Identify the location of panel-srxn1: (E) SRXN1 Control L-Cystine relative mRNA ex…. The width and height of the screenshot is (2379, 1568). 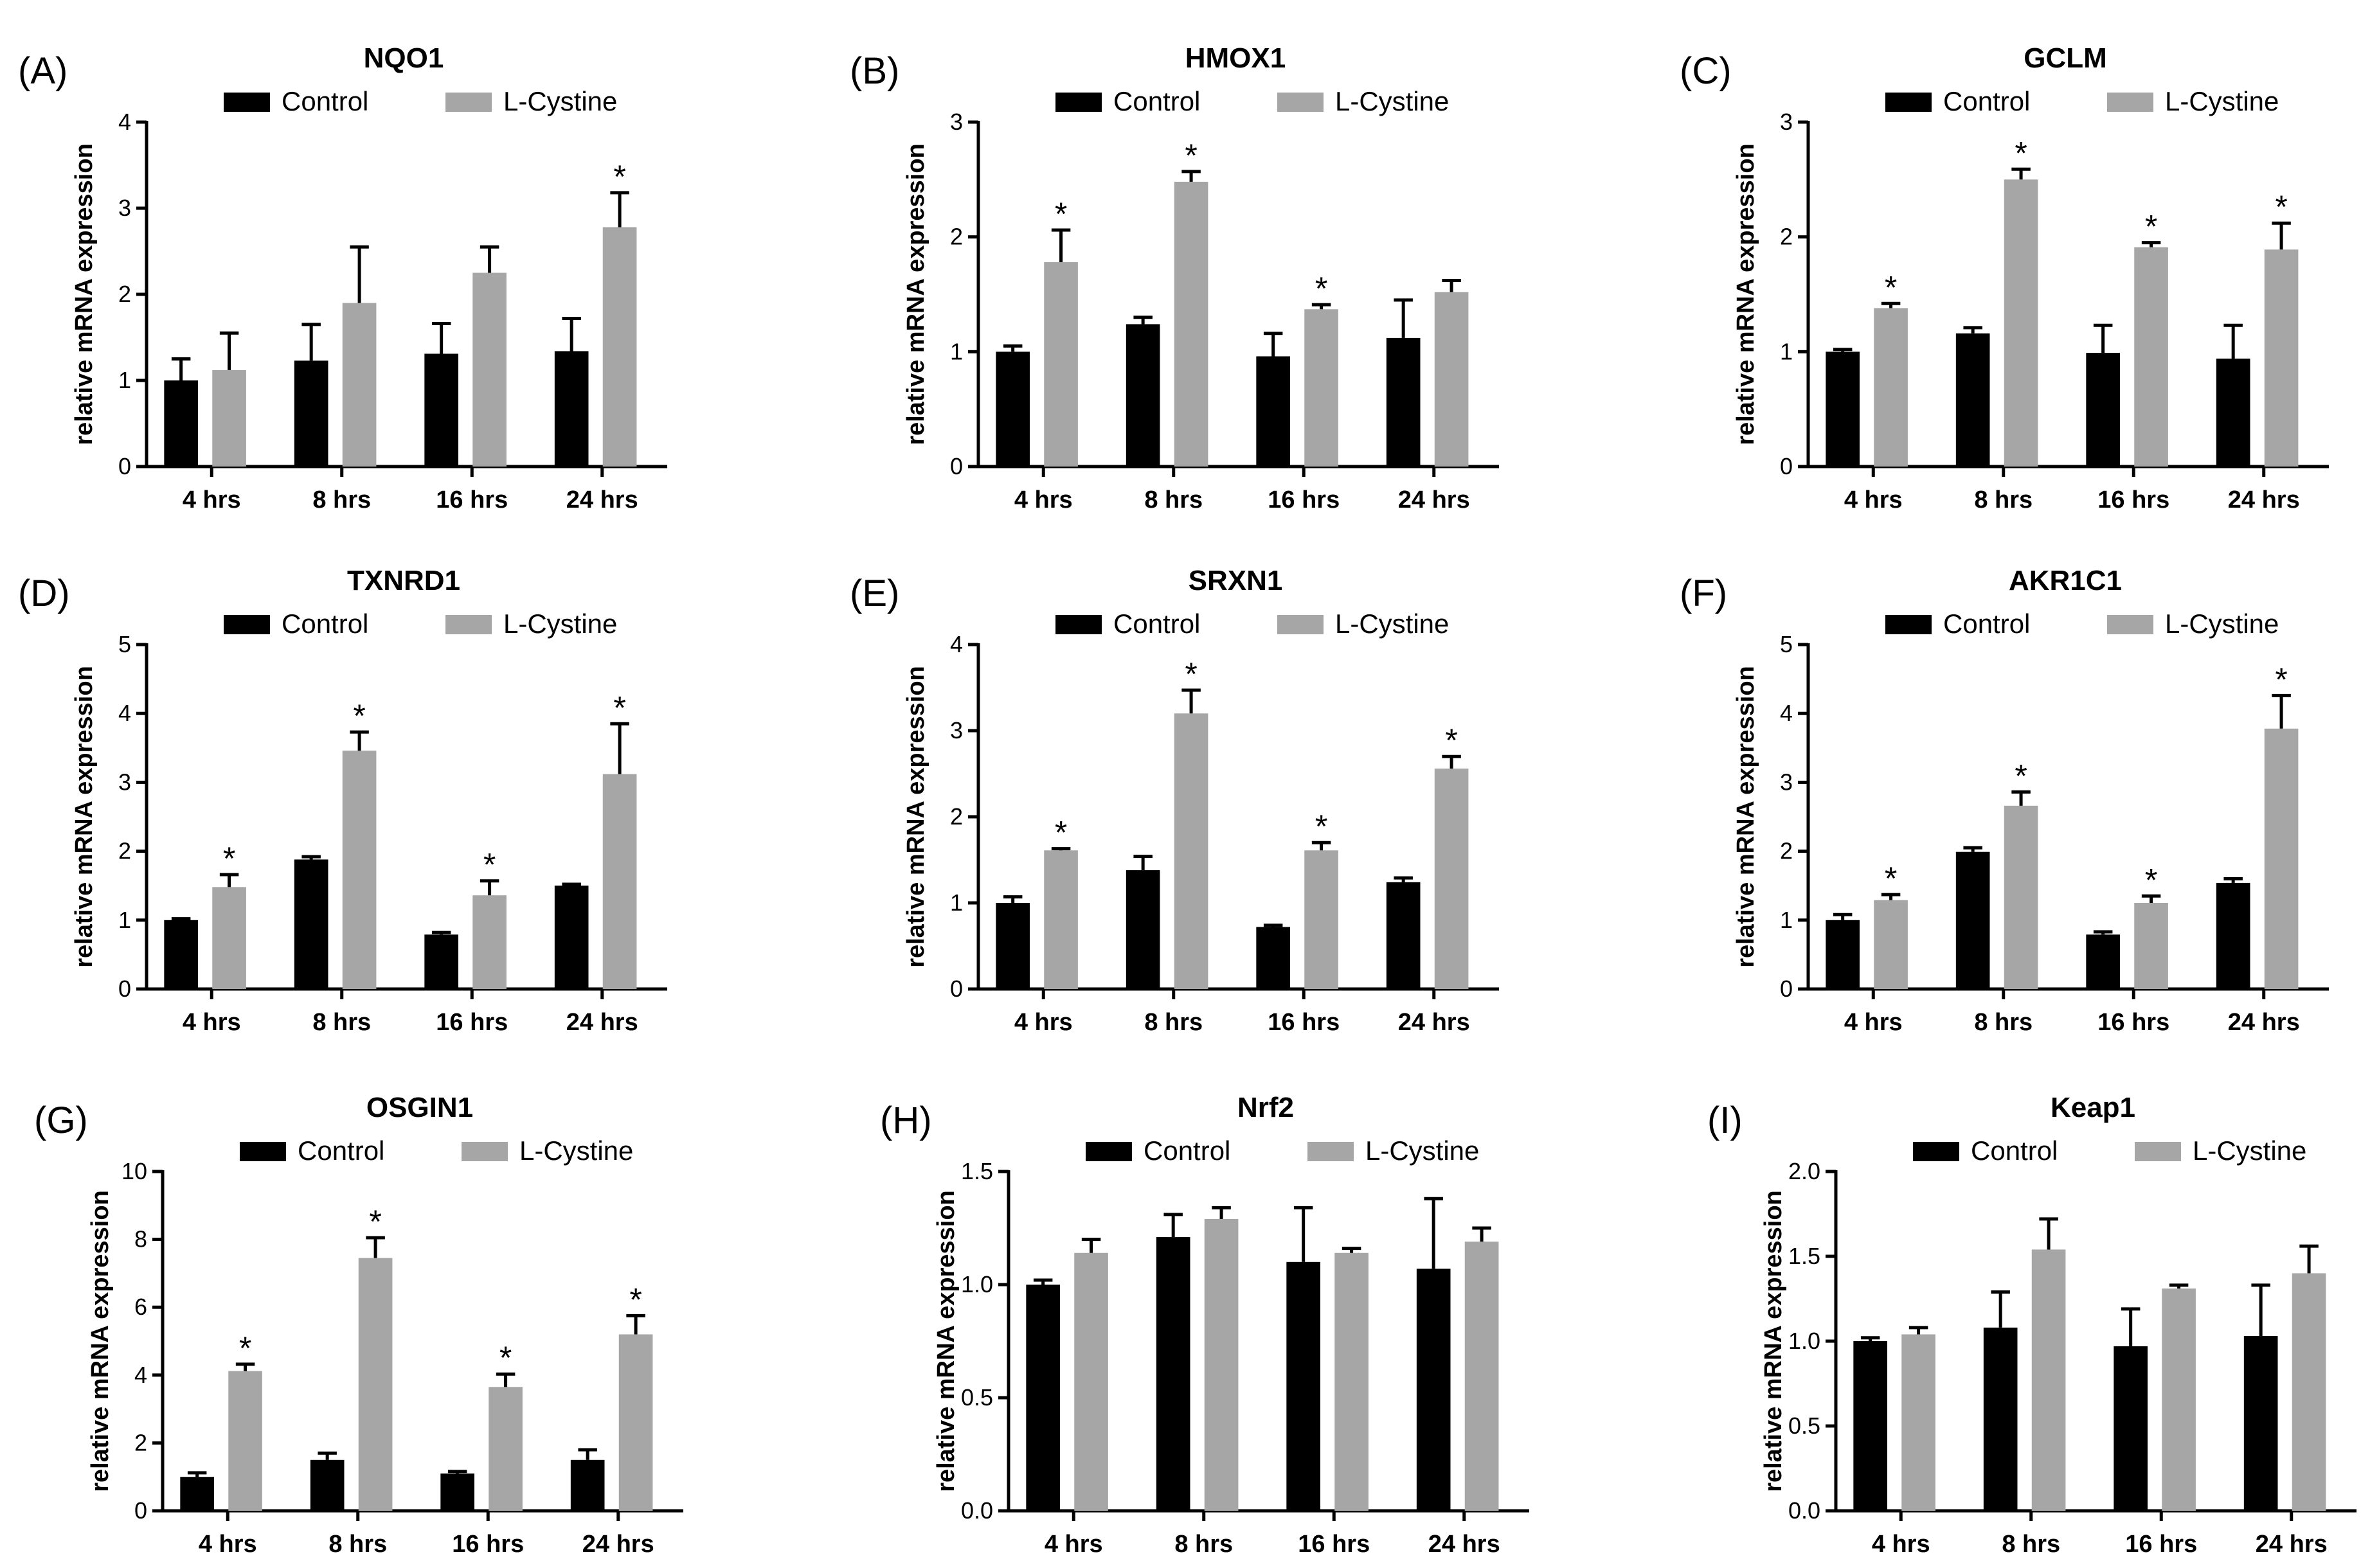
(1174, 800).